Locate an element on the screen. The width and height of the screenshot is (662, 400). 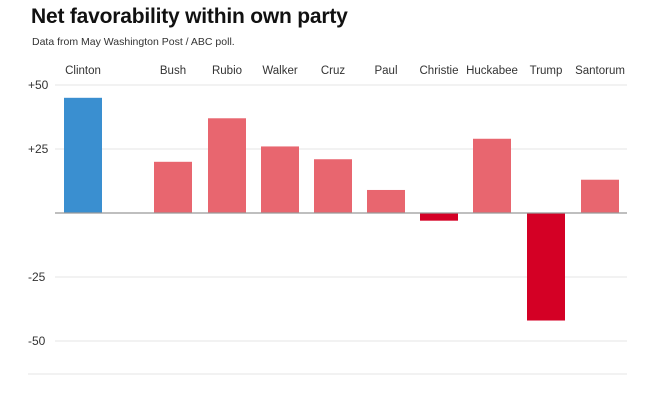
category-label: Bush is located at coordinates (173, 71).